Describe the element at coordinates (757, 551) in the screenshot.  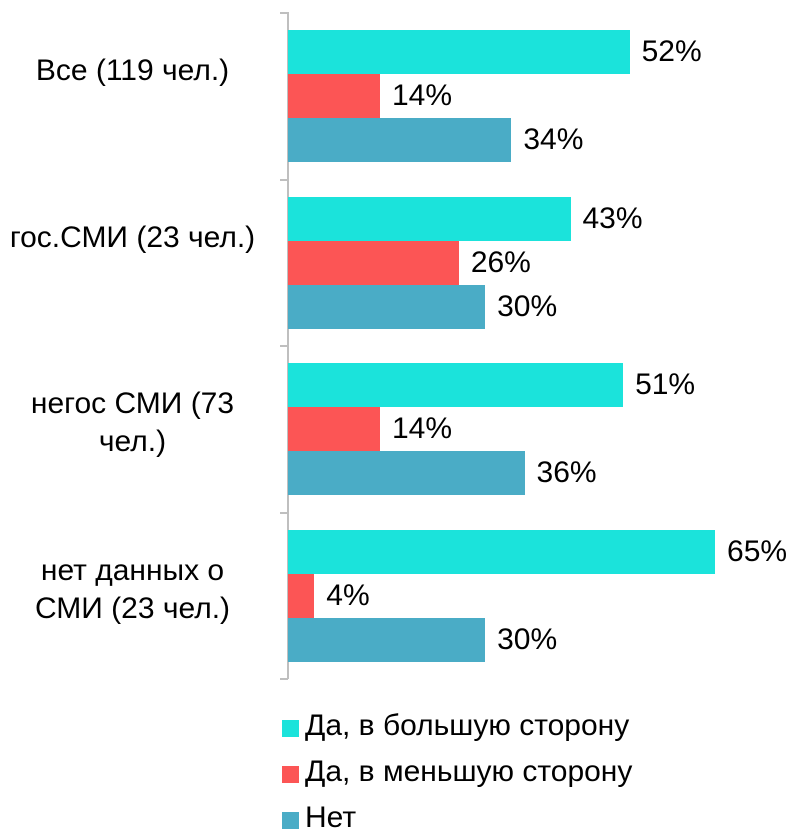
I see `value-label: 65%` at that location.